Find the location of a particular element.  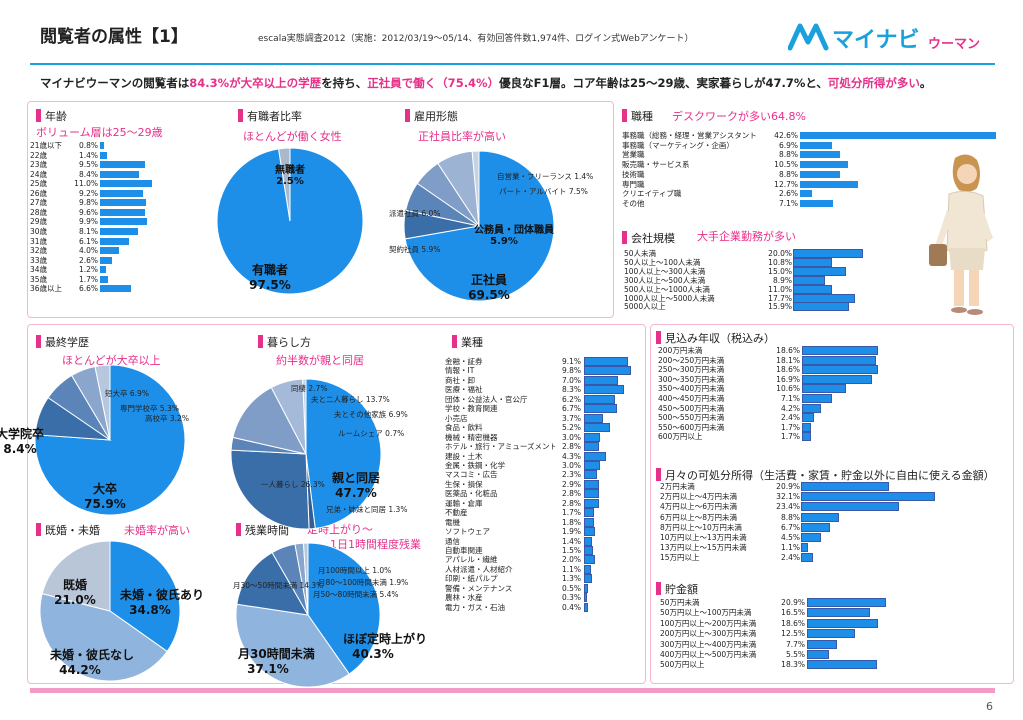

disposable-value-label: 32.1% is located at coordinates (788, 497).